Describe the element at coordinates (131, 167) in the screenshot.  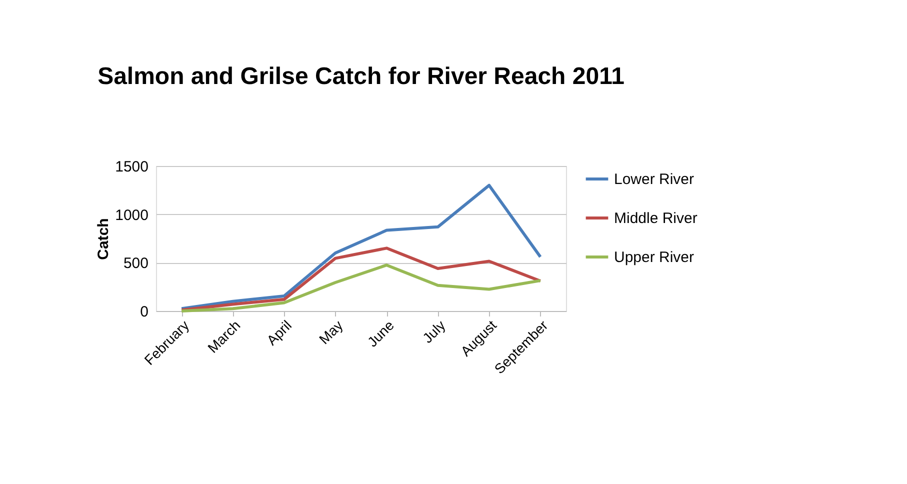
I see `y-tick-label: 1500` at that location.